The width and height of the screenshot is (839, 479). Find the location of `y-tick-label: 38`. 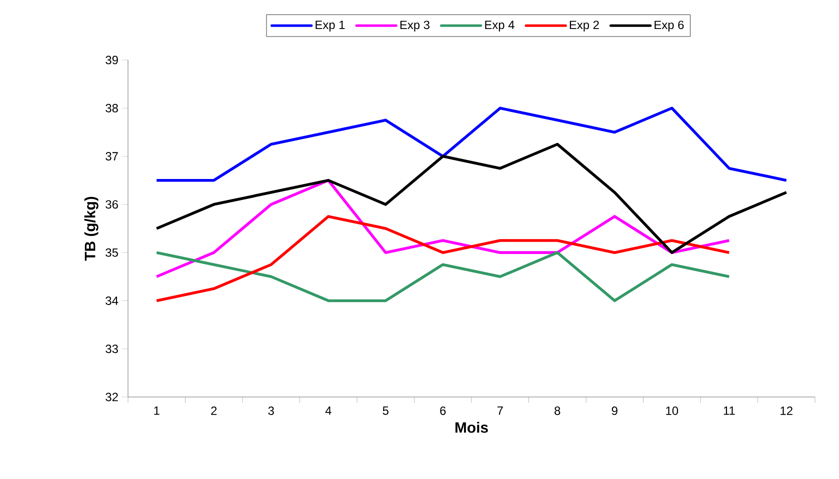

y-tick-label: 38 is located at coordinates (112, 108).